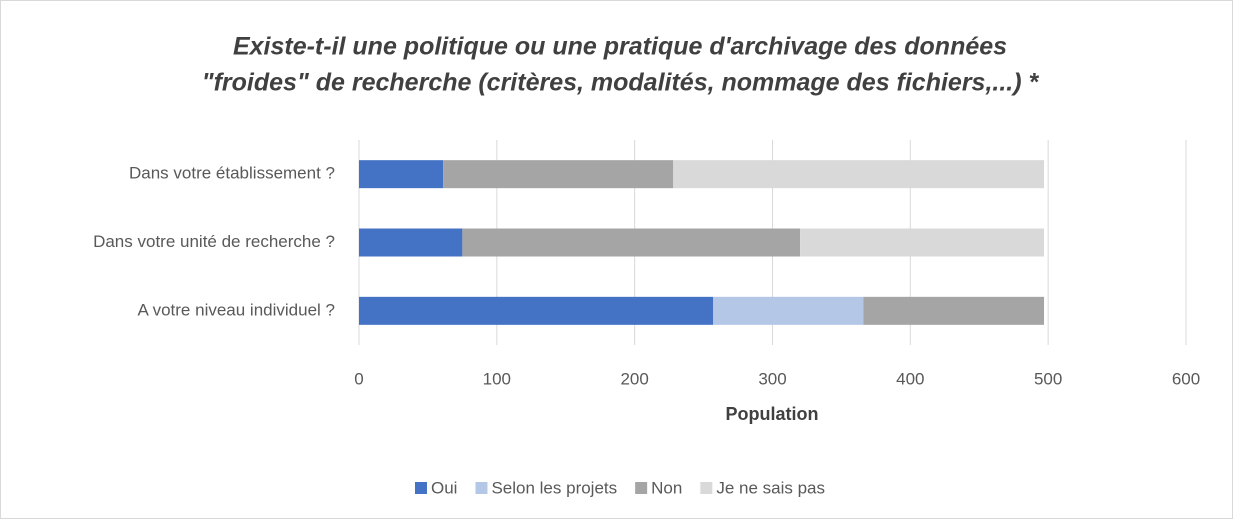  Describe the element at coordinates (910, 378) in the screenshot. I see `x-tick-label: 400` at that location.